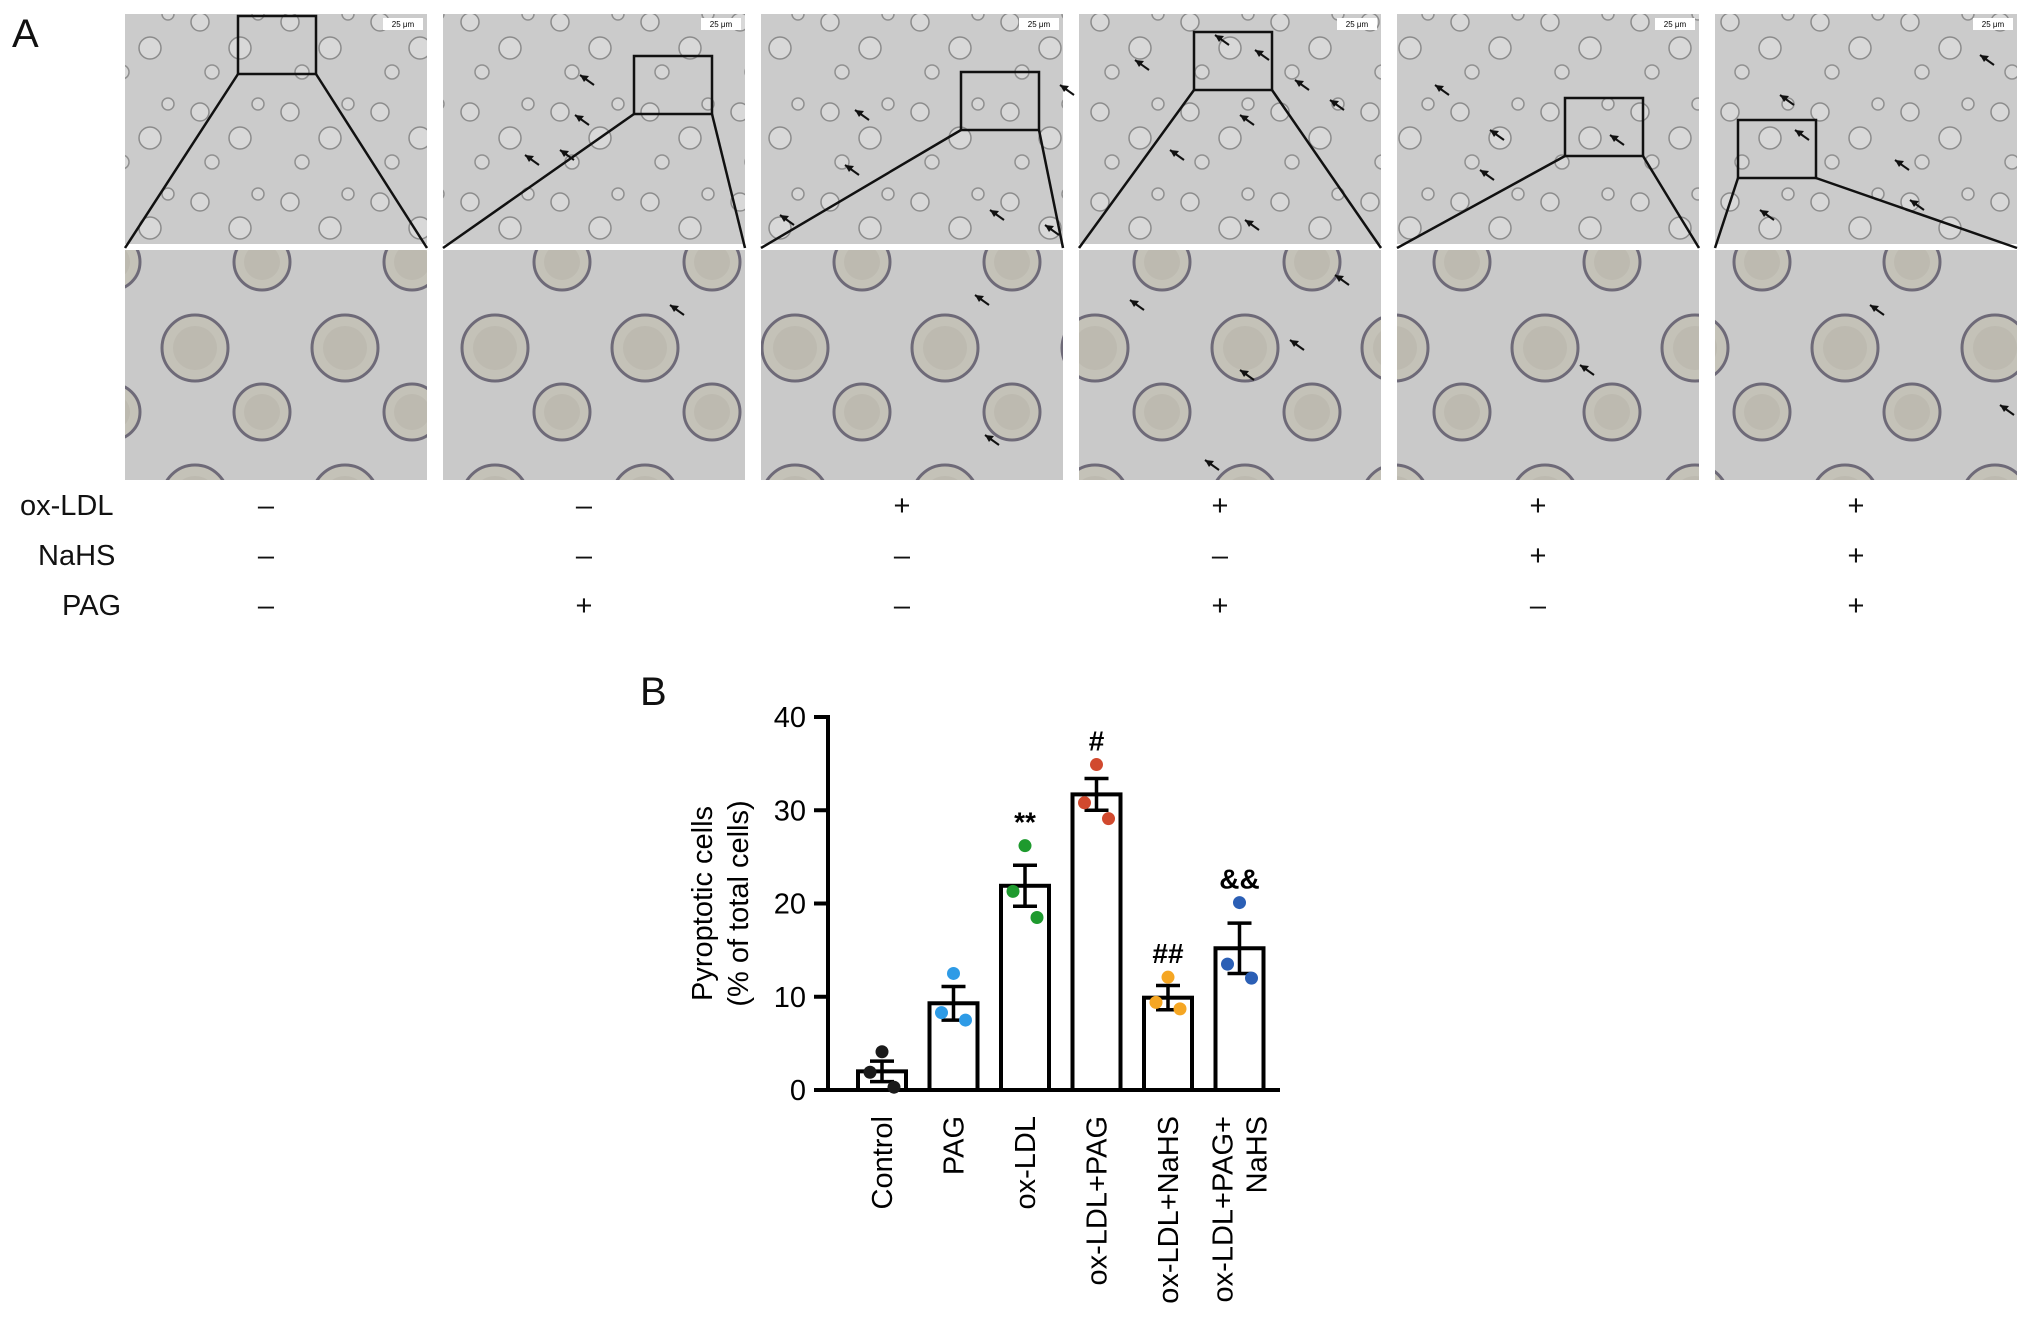 This screenshot has width=2032, height=1344. I want to click on significance-marker: **, so click(1025, 822).